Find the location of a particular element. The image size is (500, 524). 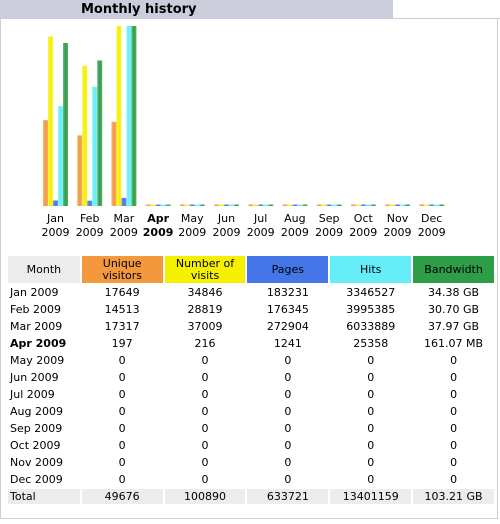

column-header-unique-visitors: Unique visitors is located at coordinates (122, 269).